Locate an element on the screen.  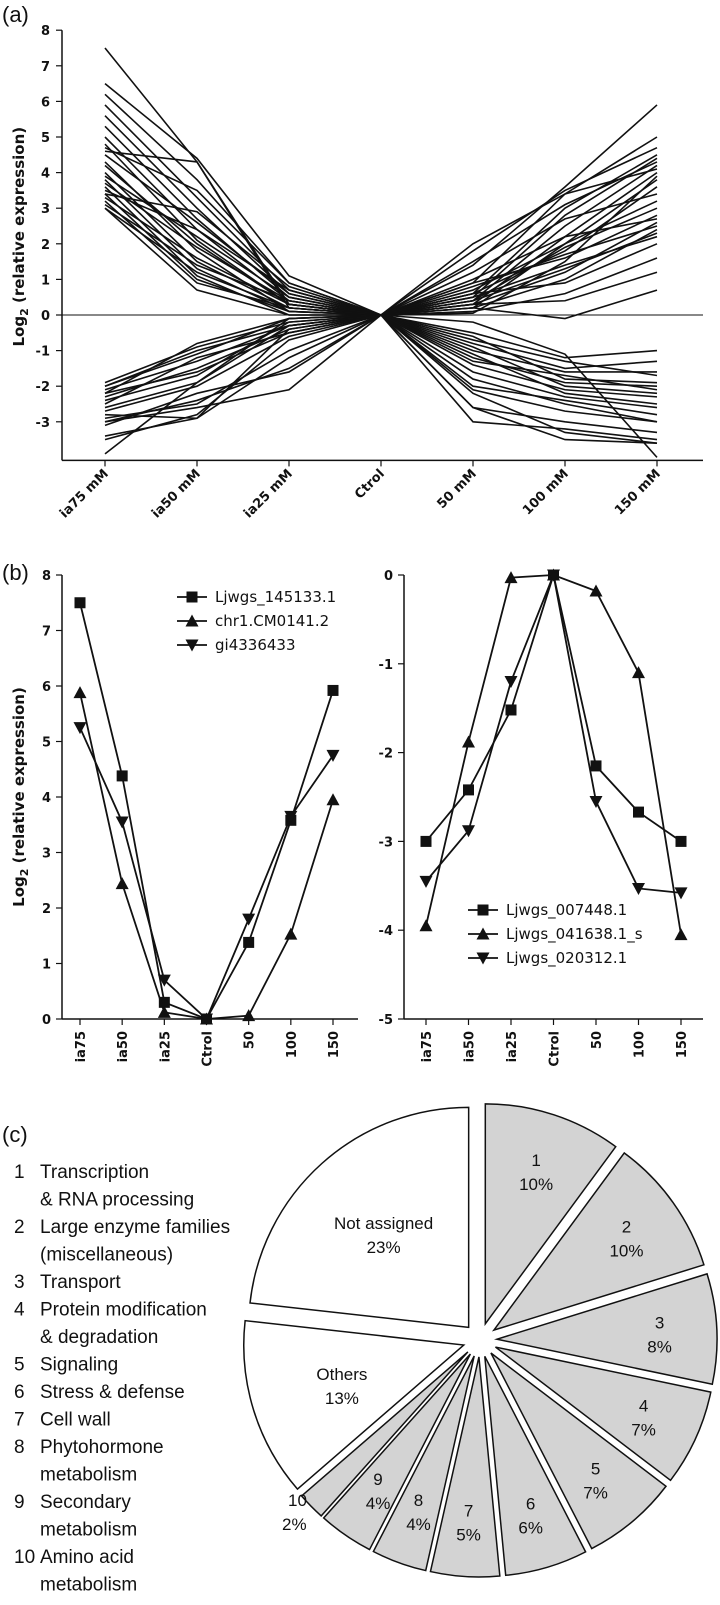
legend-marker-chart-b-left is located at coordinates (192, 597).